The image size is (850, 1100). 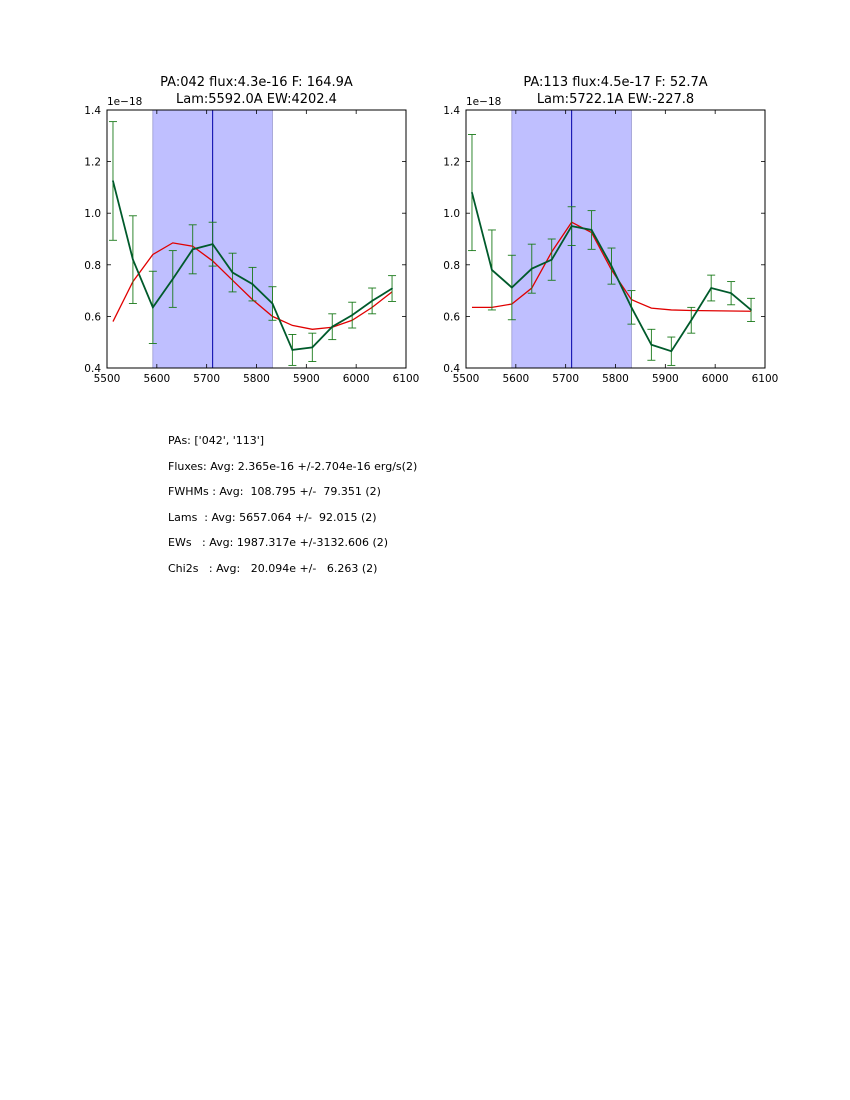 What do you see at coordinates (615, 99) in the screenshot?
I see `chart-title-line2: Lam:5722.1A EW:-227.8` at bounding box center [615, 99].